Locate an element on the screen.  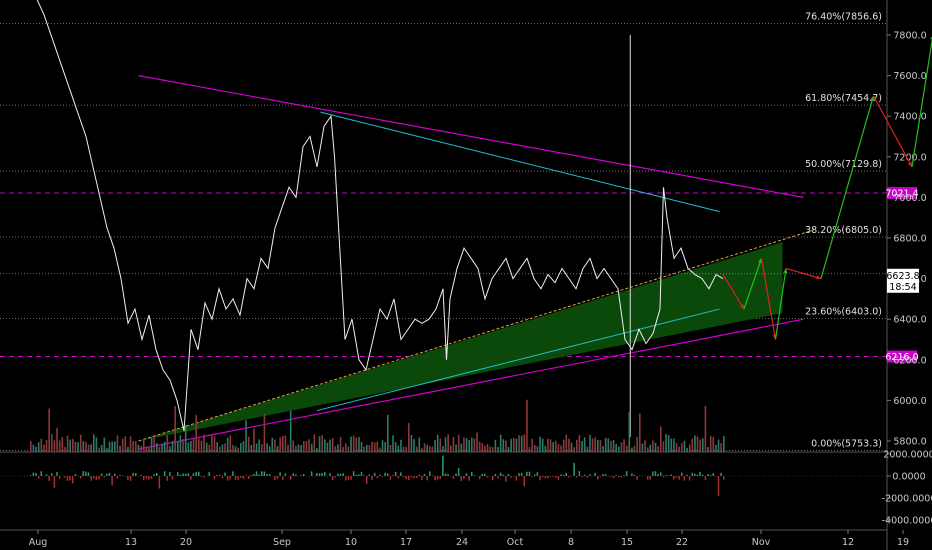
countdown-label: 18:54 is located at coordinates (902, 287).